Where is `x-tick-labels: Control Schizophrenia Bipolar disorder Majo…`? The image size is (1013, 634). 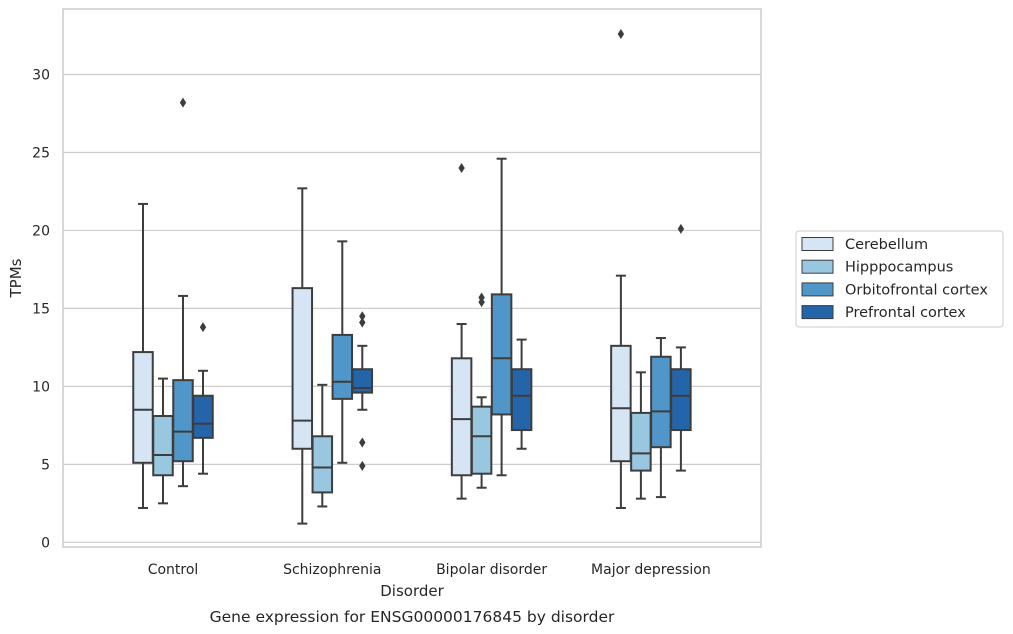 x-tick-labels: Control Schizophrenia Bipolar disorder Majo… is located at coordinates (429, 570).